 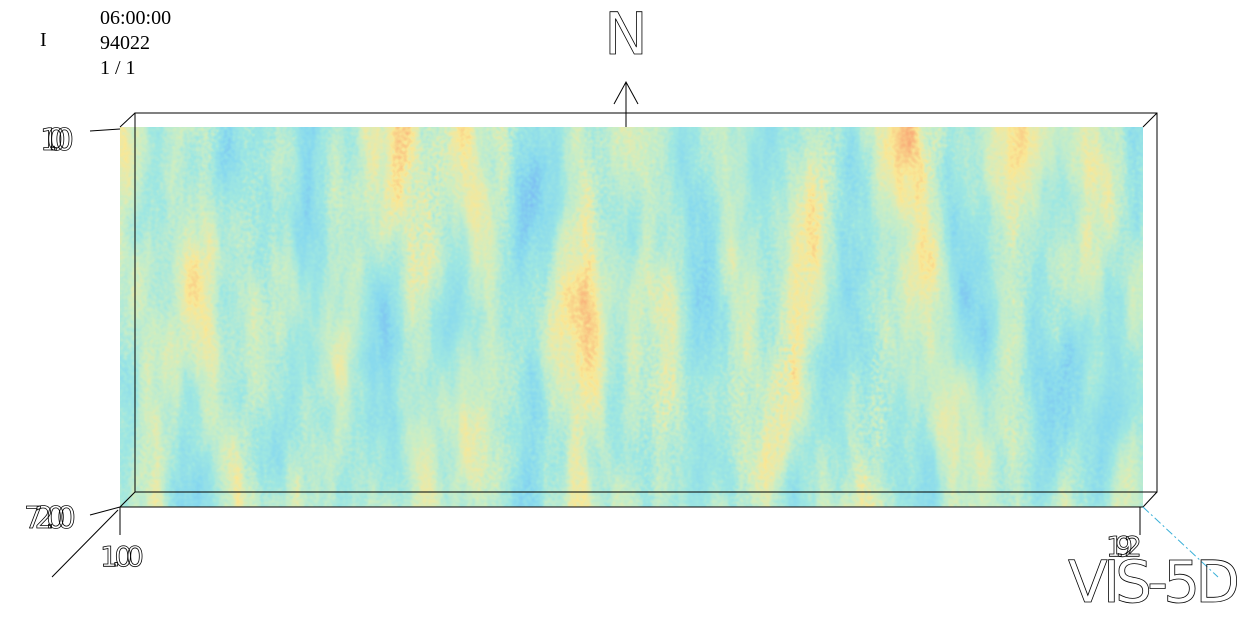 I want to click on time-label: 06:00:00, so click(x=135, y=18).